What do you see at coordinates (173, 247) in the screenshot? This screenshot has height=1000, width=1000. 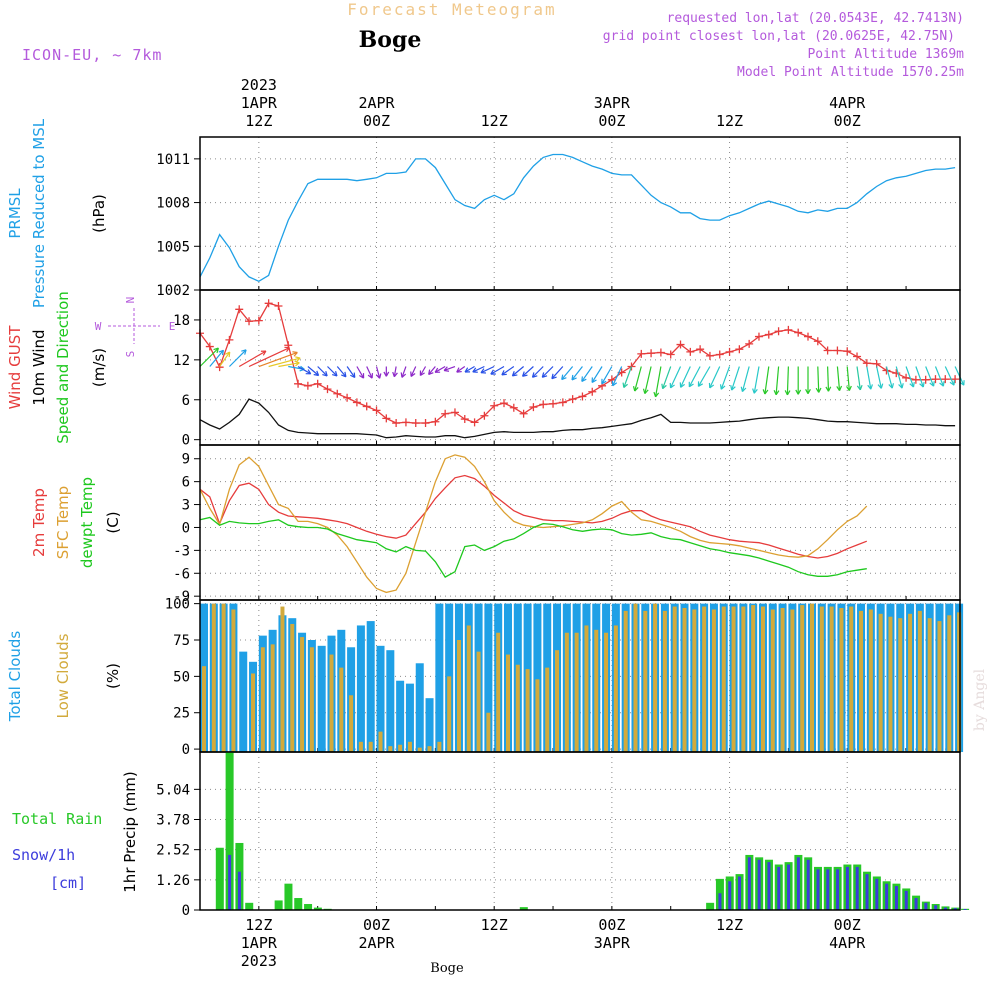 I see `y-tick-label: 1005` at bounding box center [173, 247].